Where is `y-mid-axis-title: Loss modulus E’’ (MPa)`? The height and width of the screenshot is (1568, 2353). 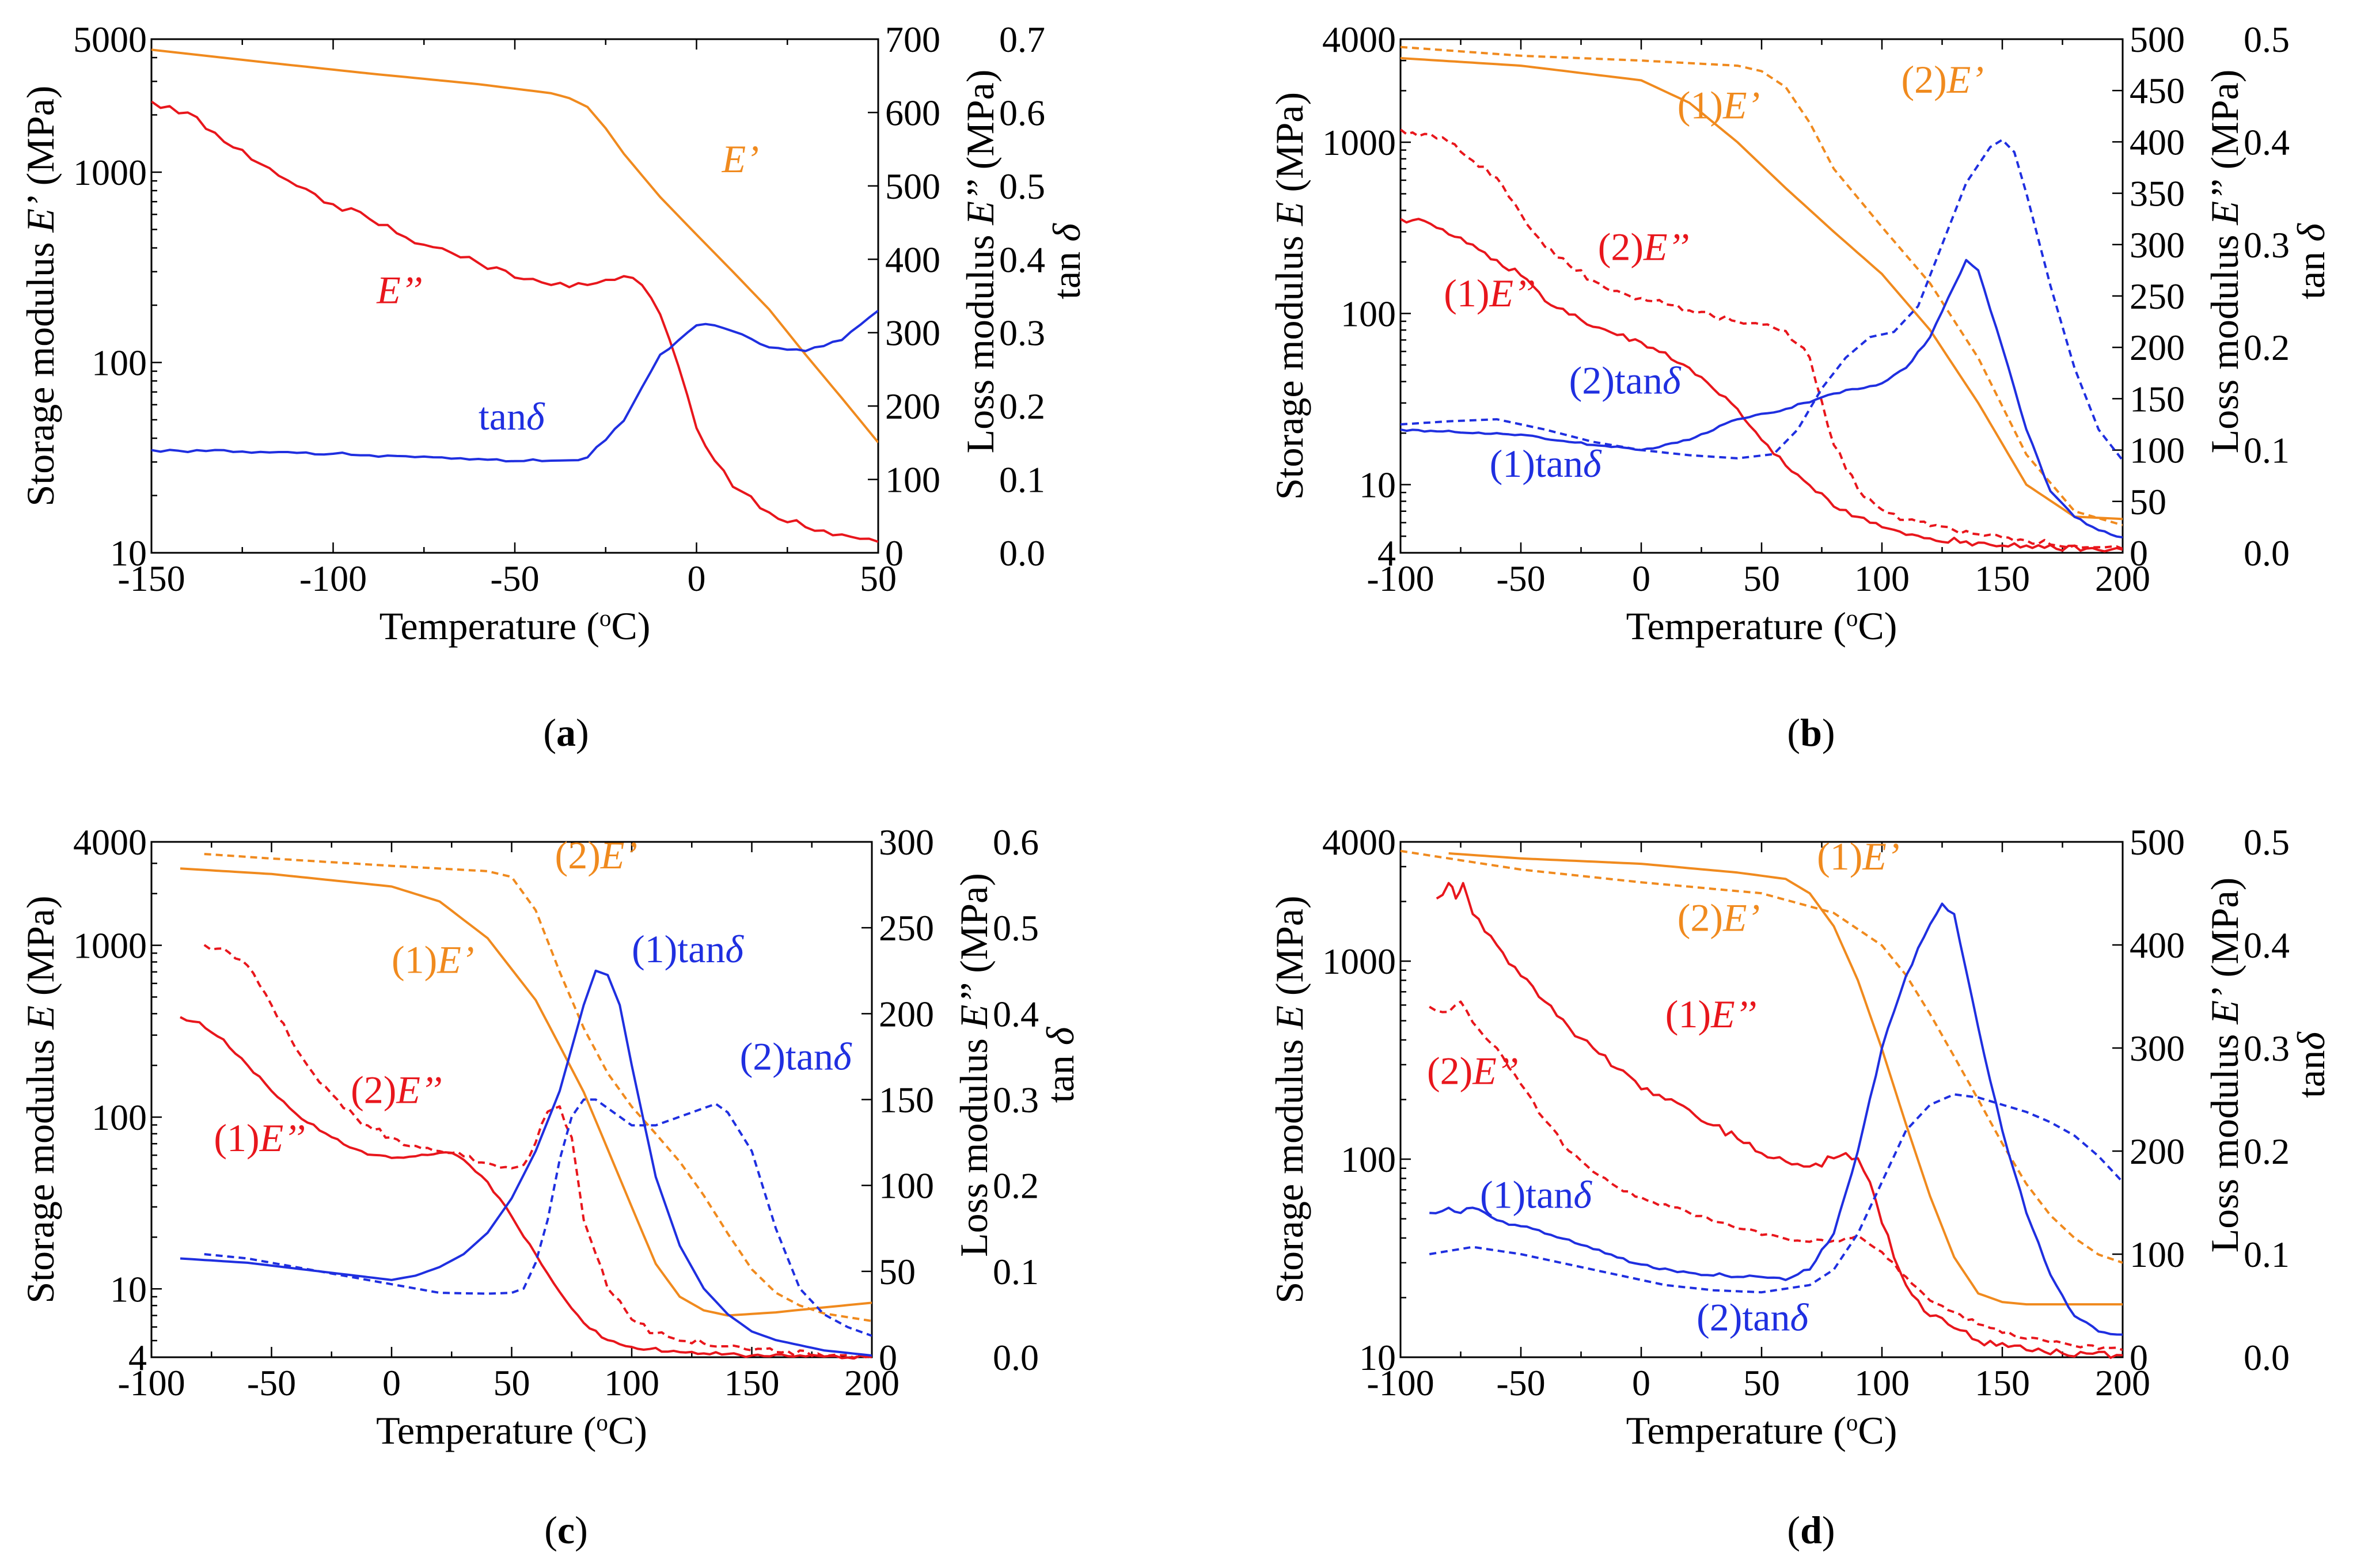 y-mid-axis-title: Loss modulus E’’ (MPa) is located at coordinates (980, 262).